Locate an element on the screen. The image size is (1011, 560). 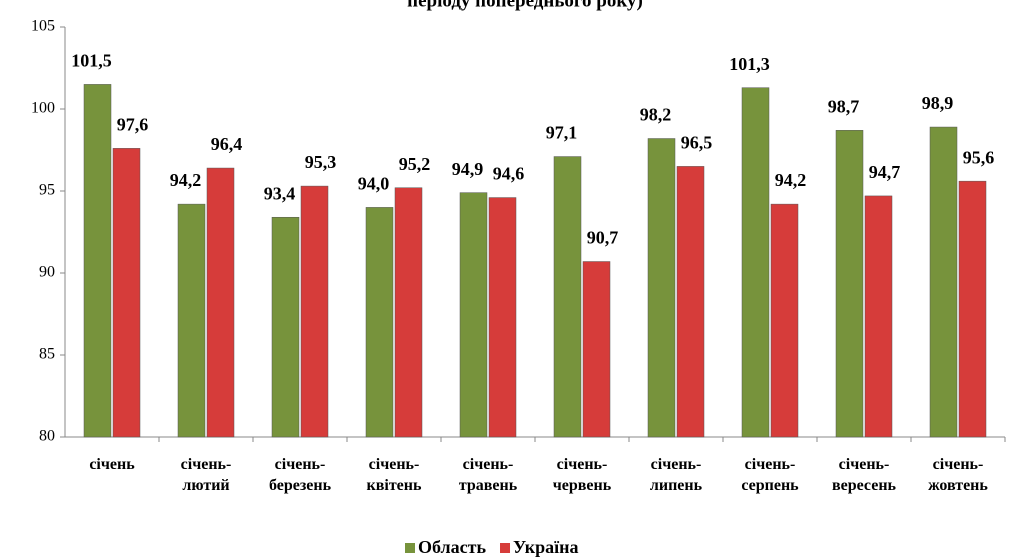
value-label: 101,5 is located at coordinates (91, 61).